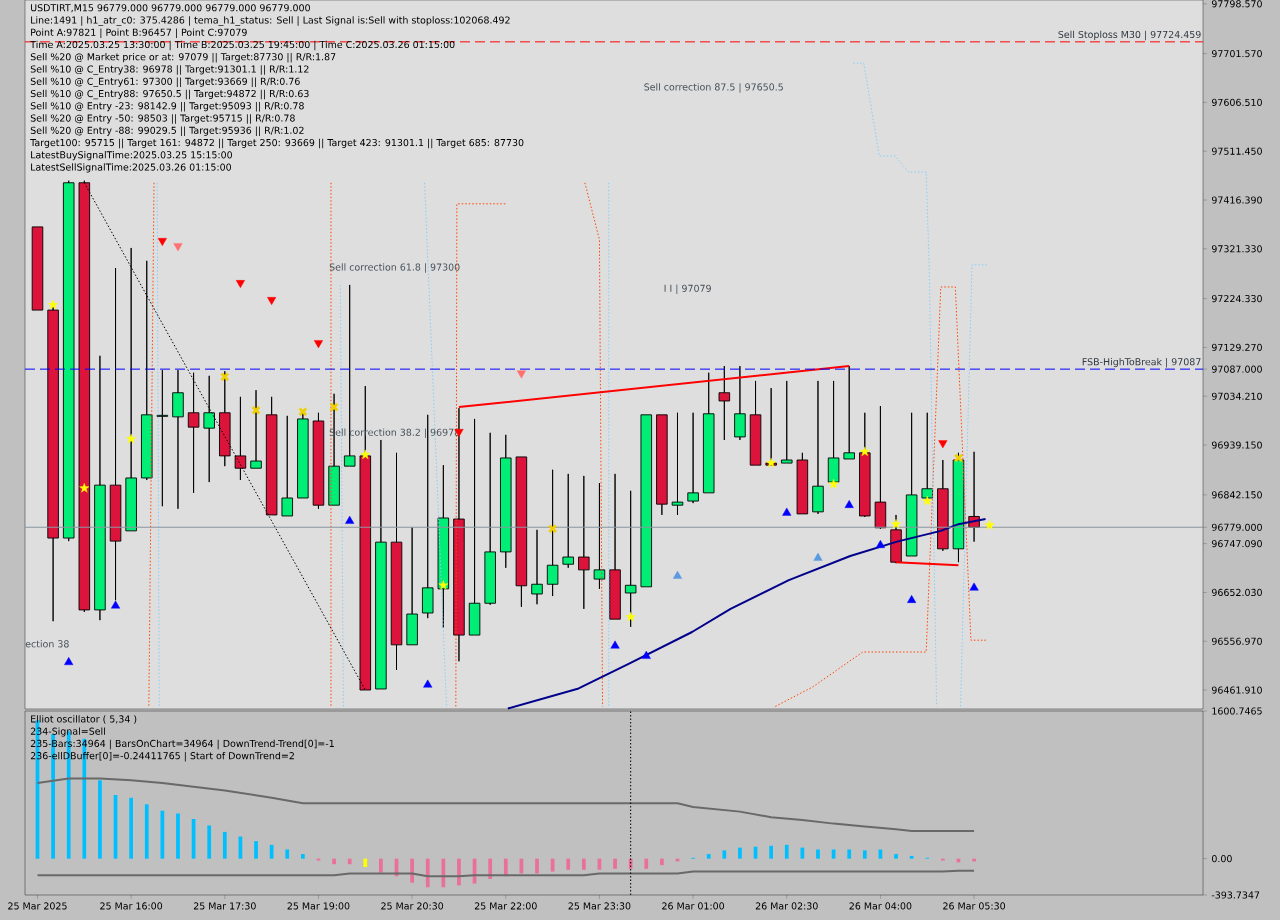 This screenshot has height=920, width=1280. What do you see at coordinates (167, 131) in the screenshot?
I see `annotation: Sell %20 @ Entry -88: 99029.5 || Target:95936 || R/R:1.02` at bounding box center [167, 131].